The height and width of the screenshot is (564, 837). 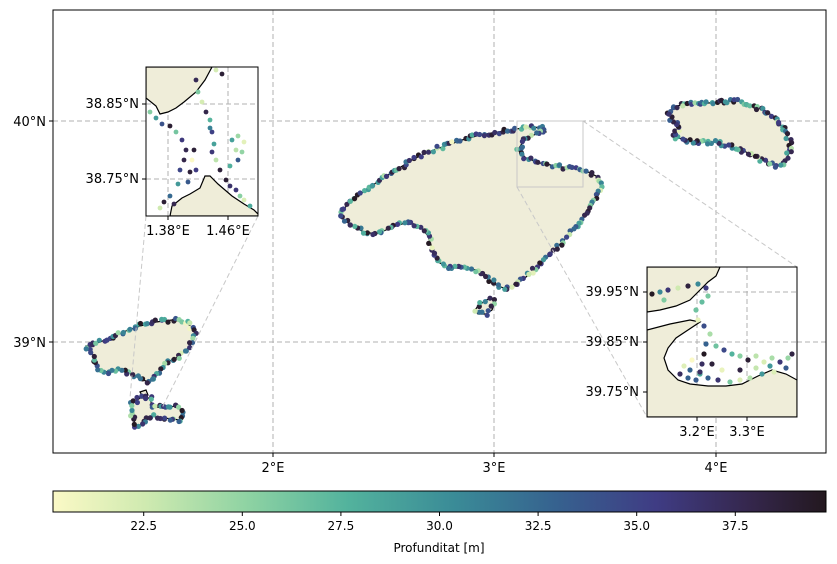 What do you see at coordinates (438, 548) in the screenshot?
I see `colorbar-label: Profunditat [m]` at bounding box center [438, 548].